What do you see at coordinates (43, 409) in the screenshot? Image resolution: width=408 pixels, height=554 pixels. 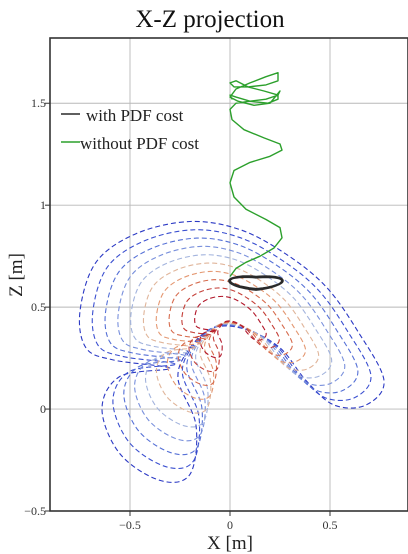 I see `y-tick-label: 0` at bounding box center [43, 409].